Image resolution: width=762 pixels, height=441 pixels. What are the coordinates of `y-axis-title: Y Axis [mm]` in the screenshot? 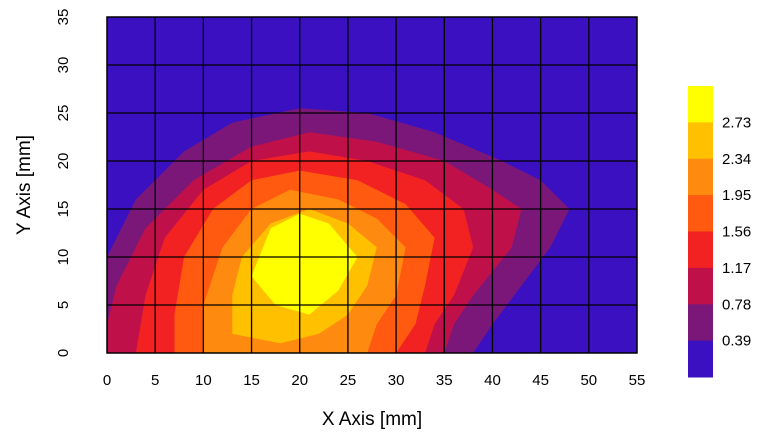 It's located at (24, 185).